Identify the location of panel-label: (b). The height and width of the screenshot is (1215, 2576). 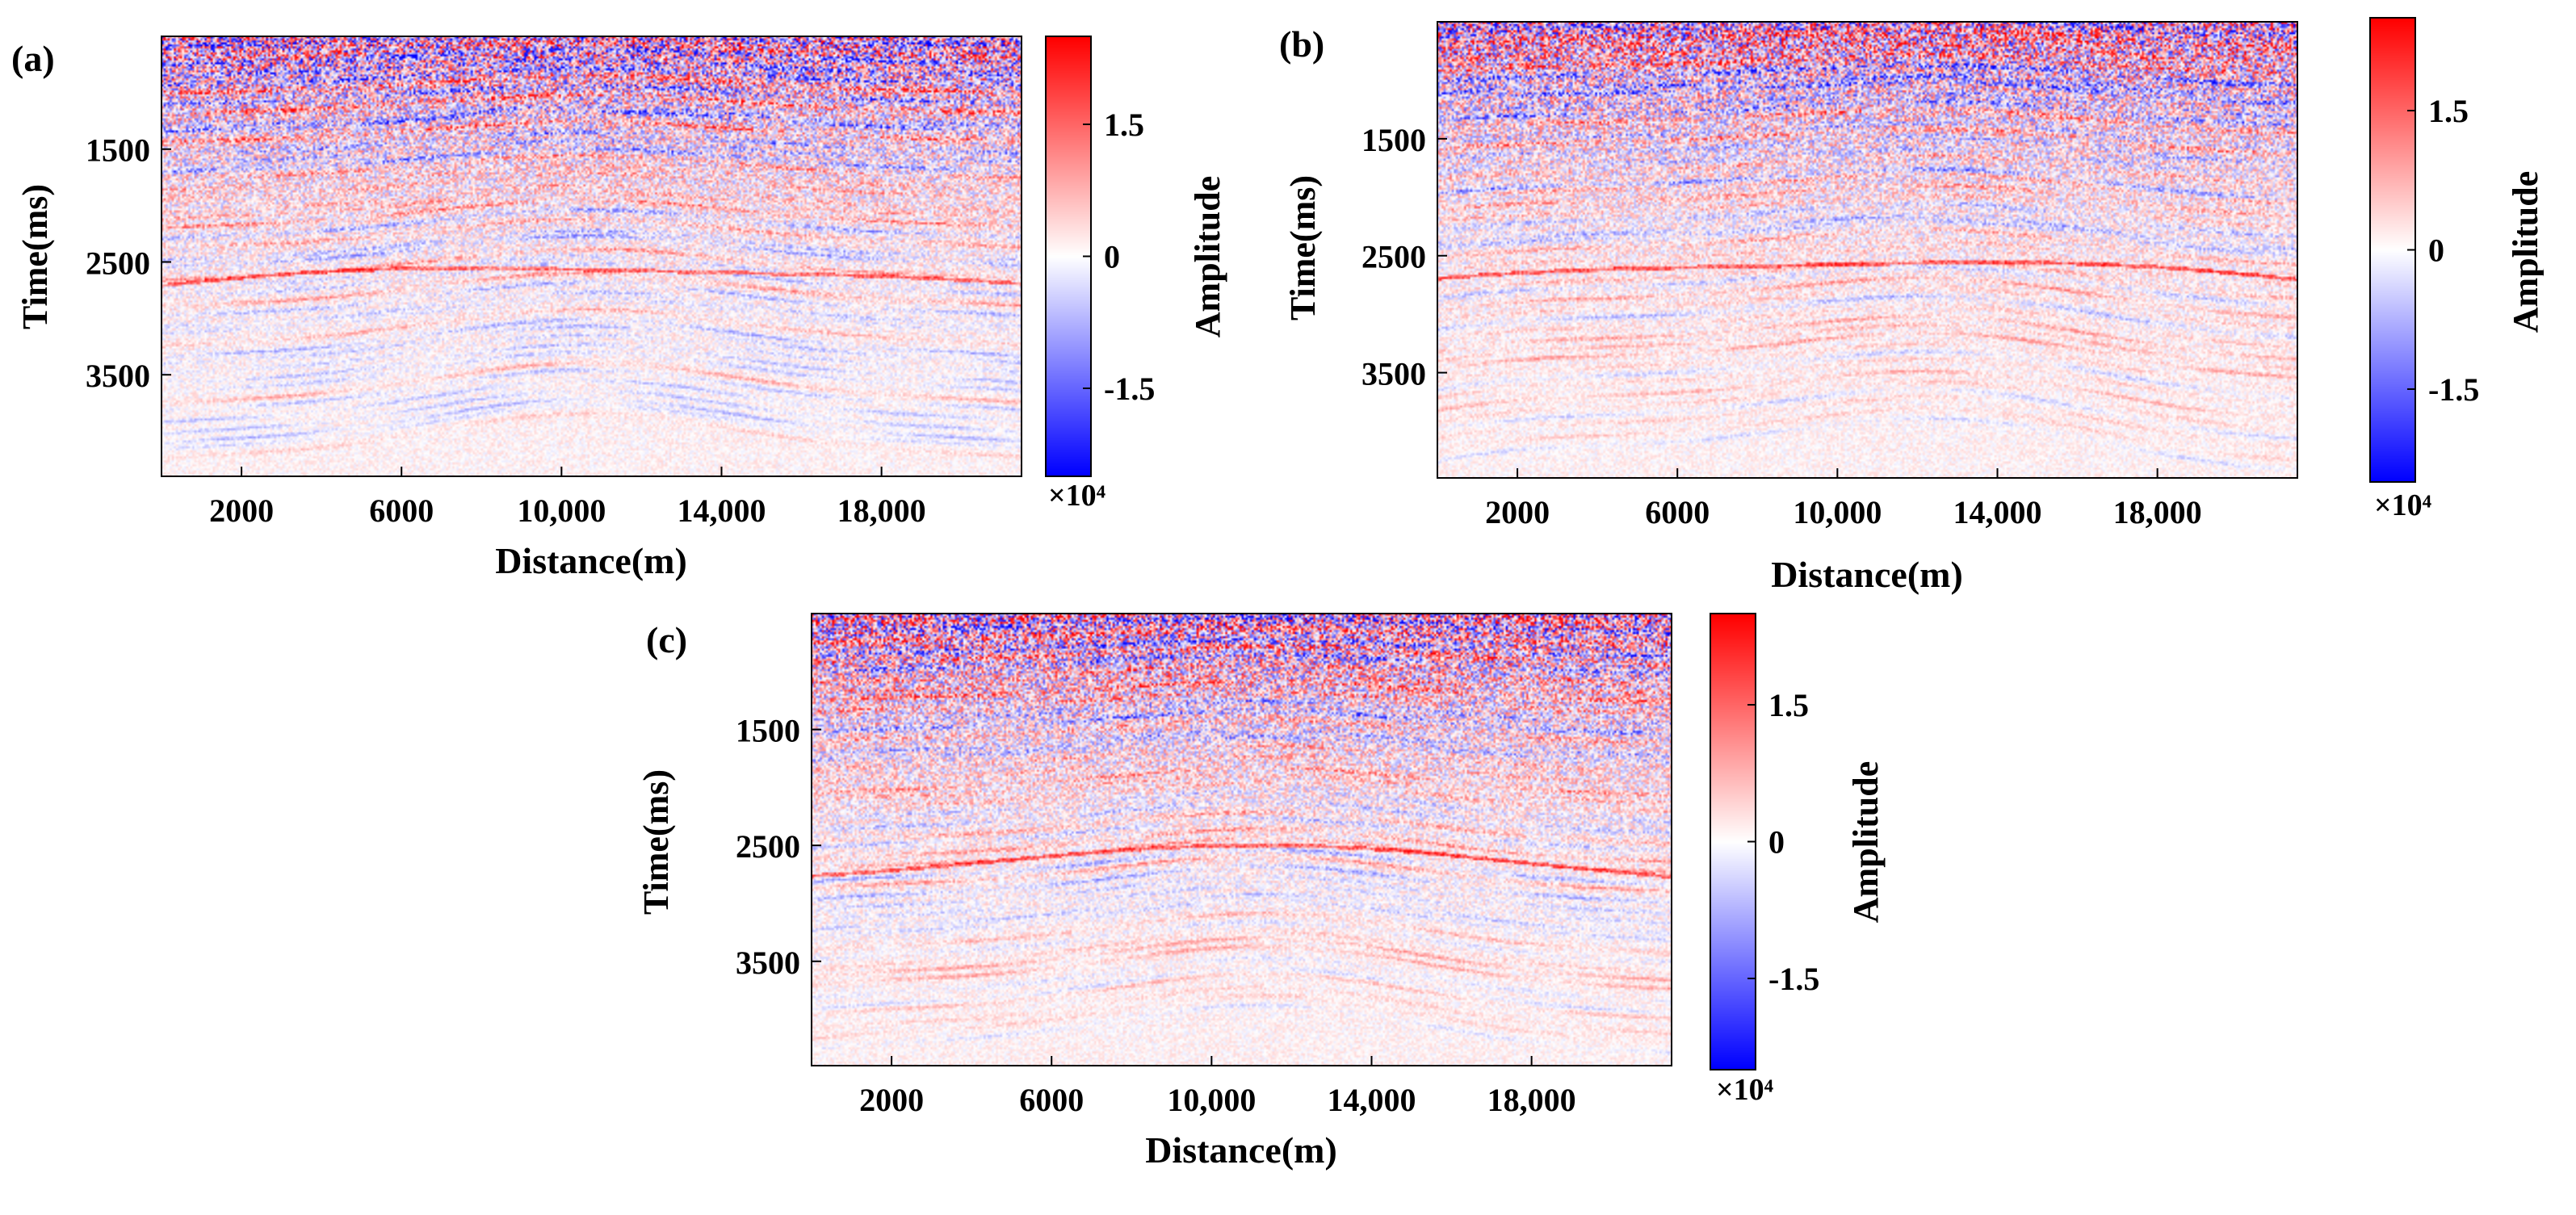
(1301, 44).